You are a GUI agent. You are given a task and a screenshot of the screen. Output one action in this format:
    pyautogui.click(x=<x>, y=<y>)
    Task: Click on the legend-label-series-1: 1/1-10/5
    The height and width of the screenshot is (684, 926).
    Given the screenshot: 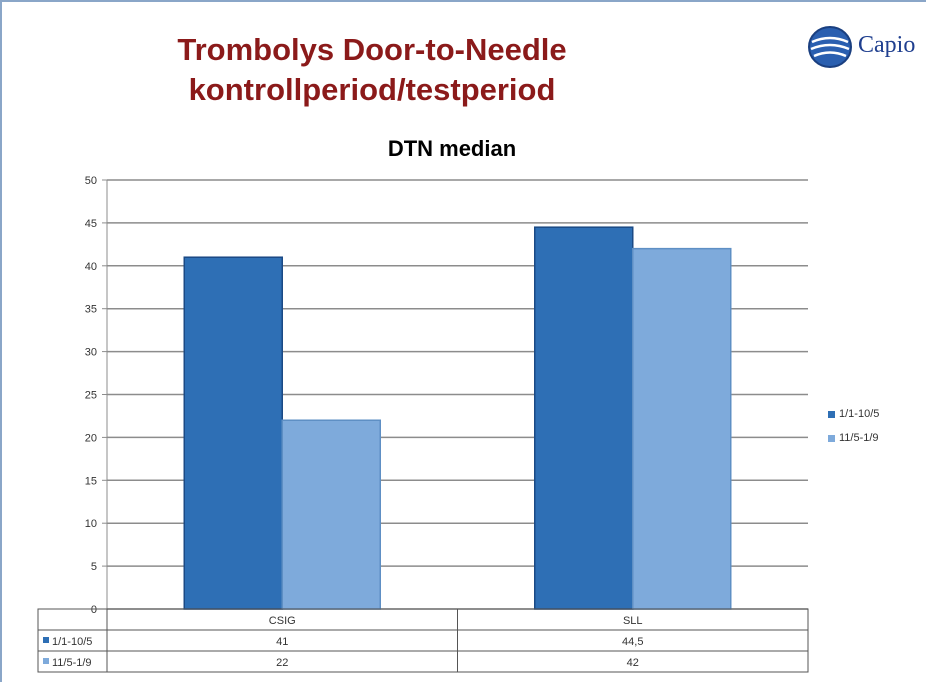 What is the action you would take?
    pyautogui.click(x=859, y=414)
    